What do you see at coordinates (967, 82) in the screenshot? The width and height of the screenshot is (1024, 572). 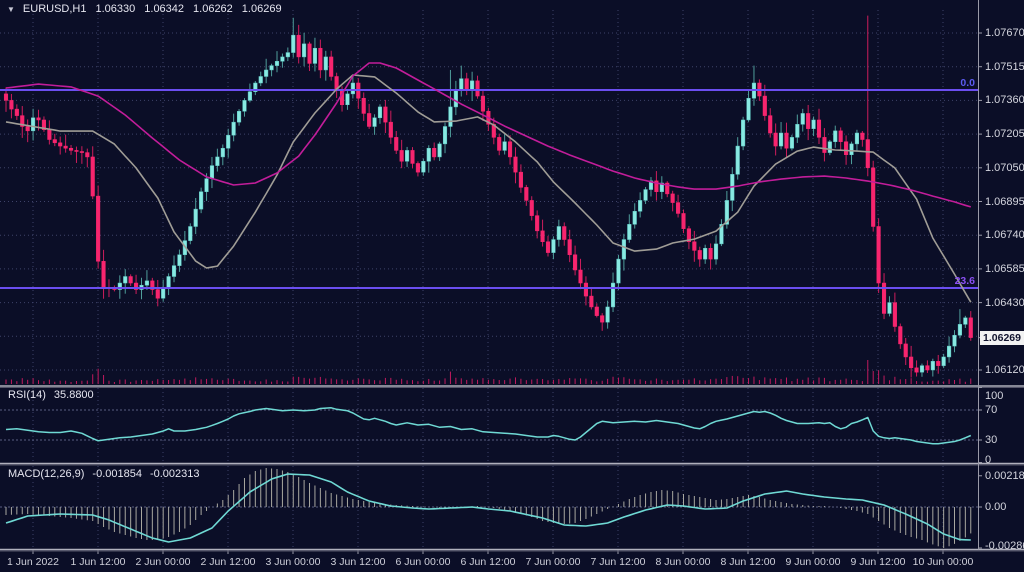 I see `fib-level-label-0-0: 0.0` at bounding box center [967, 82].